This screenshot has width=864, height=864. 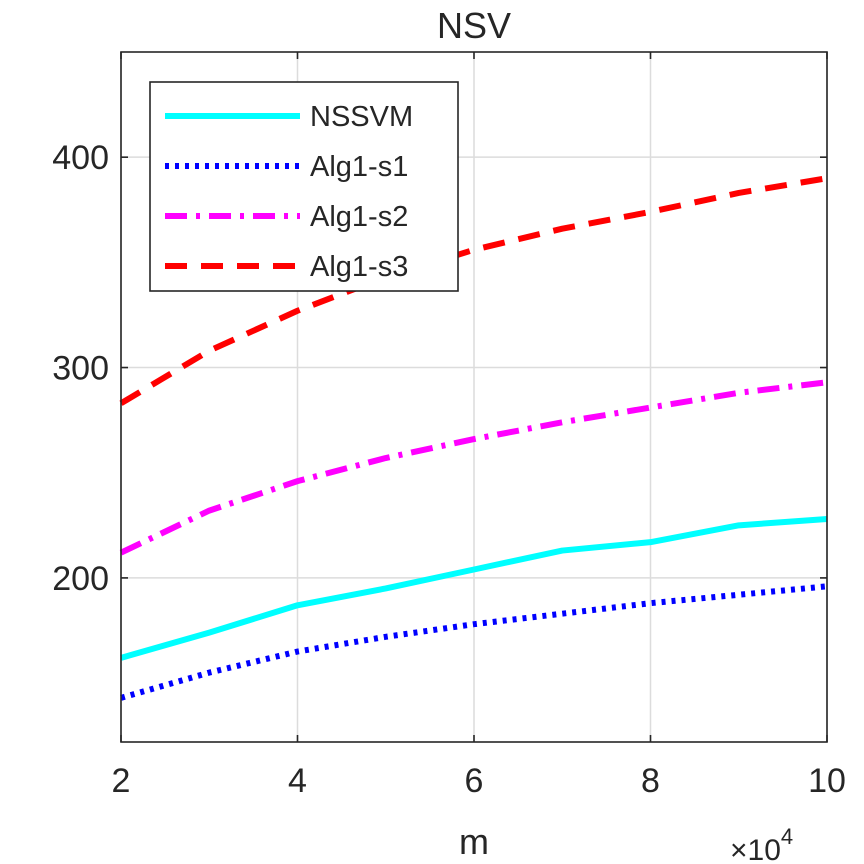 I want to click on x-axis-multiplier: ×10⁴, so click(x=761, y=844).